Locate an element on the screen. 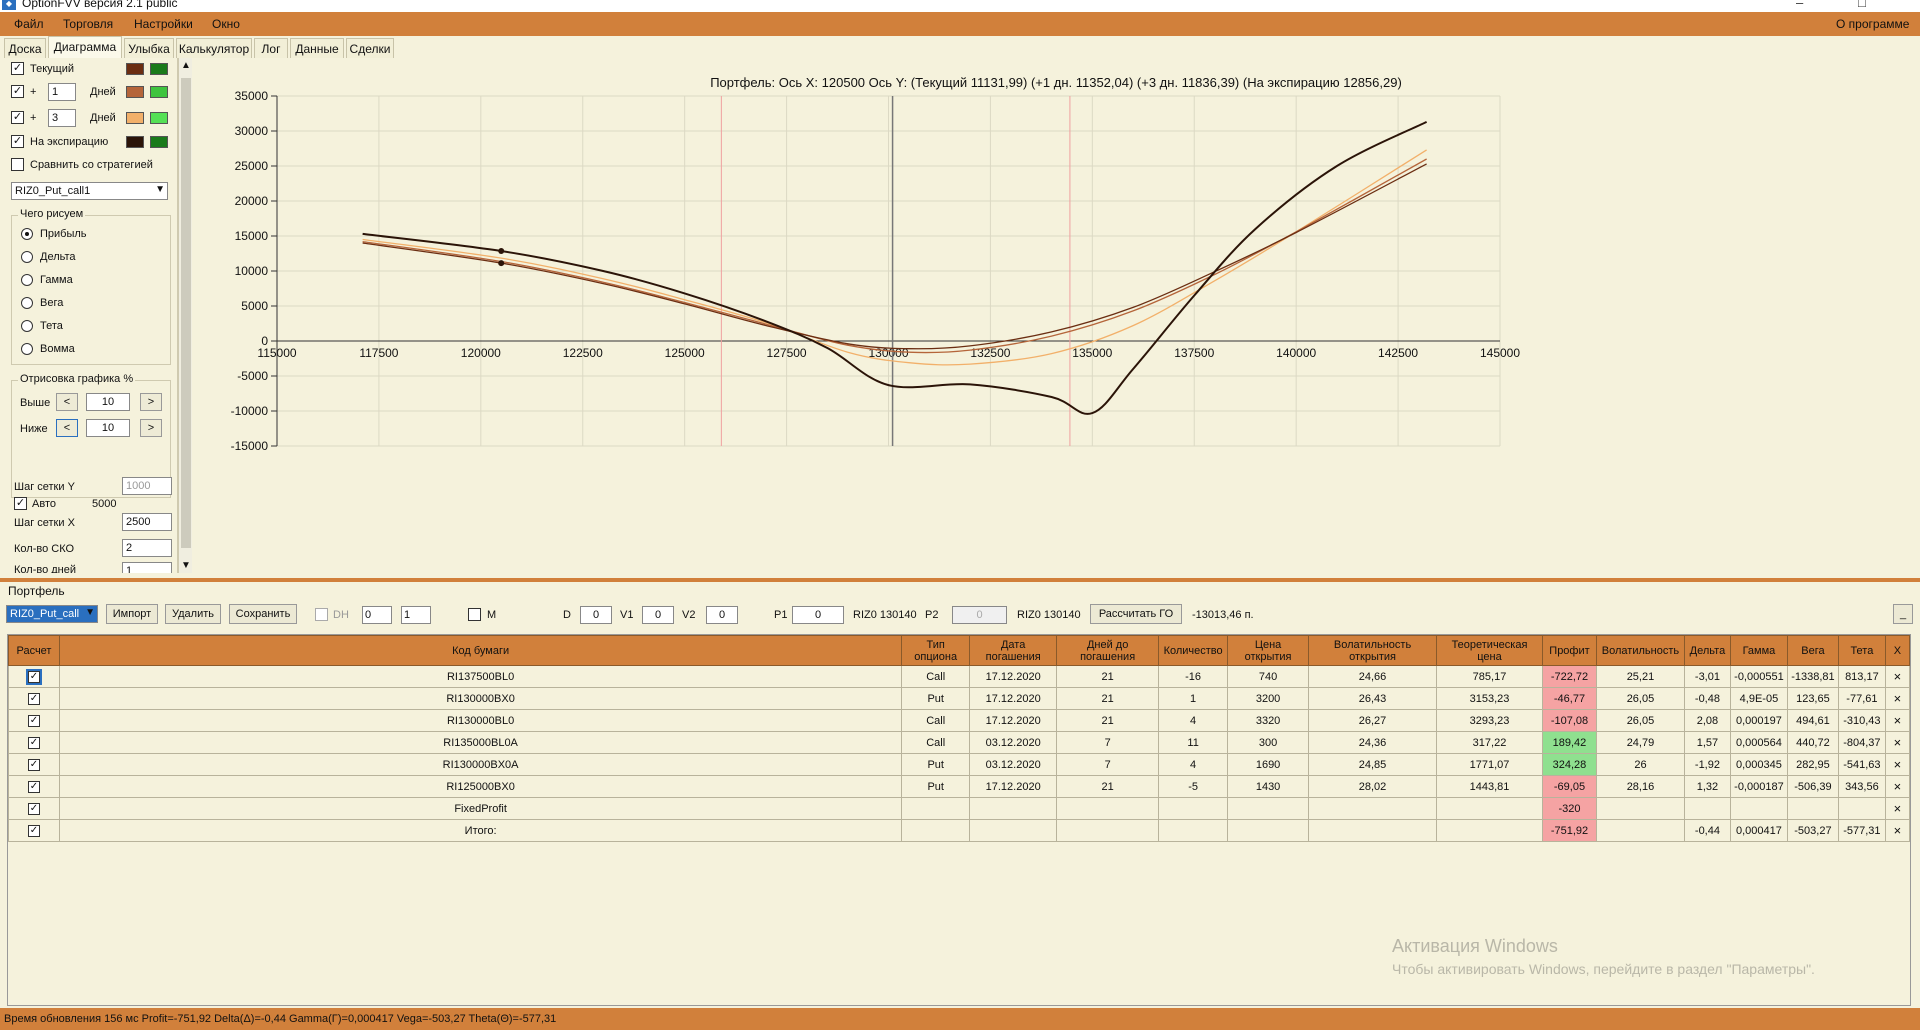  column-header: Код бумаги is located at coordinates (480, 650).